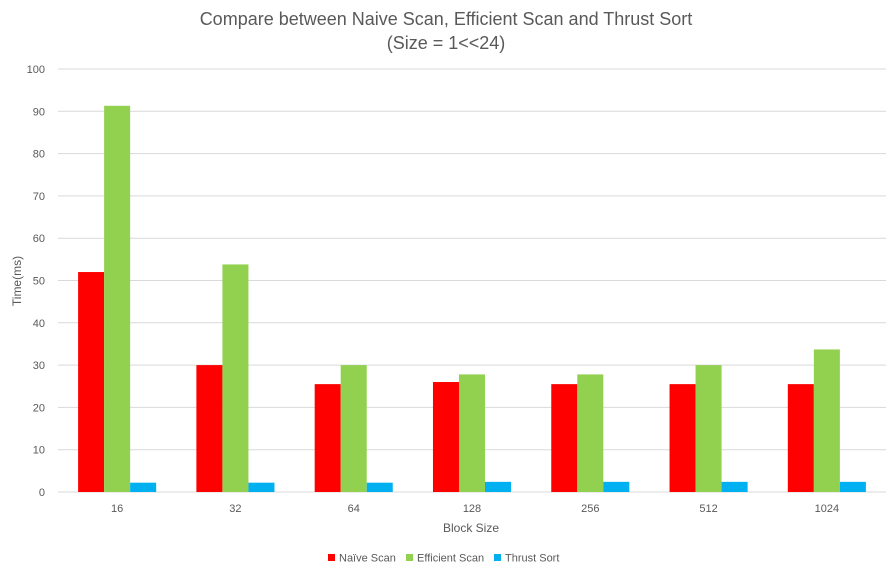  What do you see at coordinates (39, 239) in the screenshot?
I see `y-tick-label: 60` at bounding box center [39, 239].